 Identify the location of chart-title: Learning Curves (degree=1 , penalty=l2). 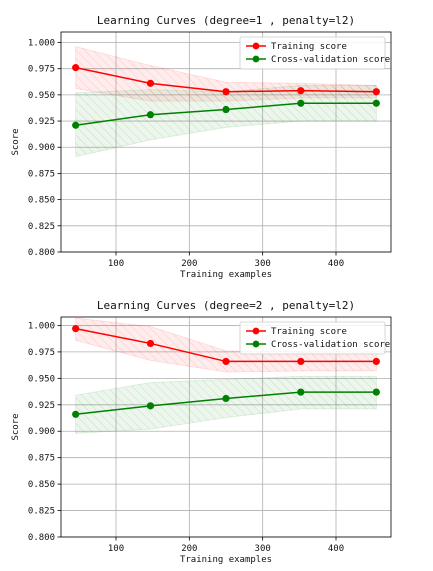
(226, 20).